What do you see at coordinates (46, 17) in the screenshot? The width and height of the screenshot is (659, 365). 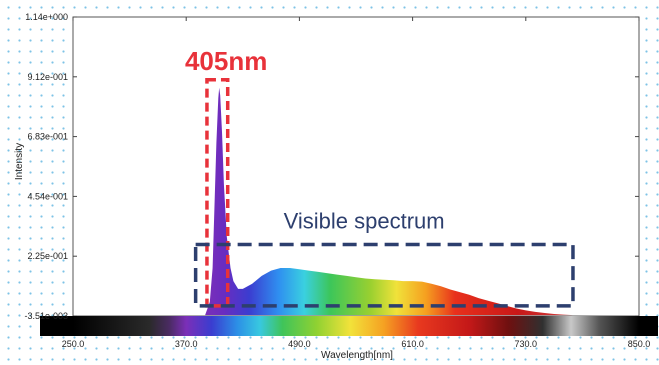 I see `y-tick-label: 1.14e+000` at bounding box center [46, 17].